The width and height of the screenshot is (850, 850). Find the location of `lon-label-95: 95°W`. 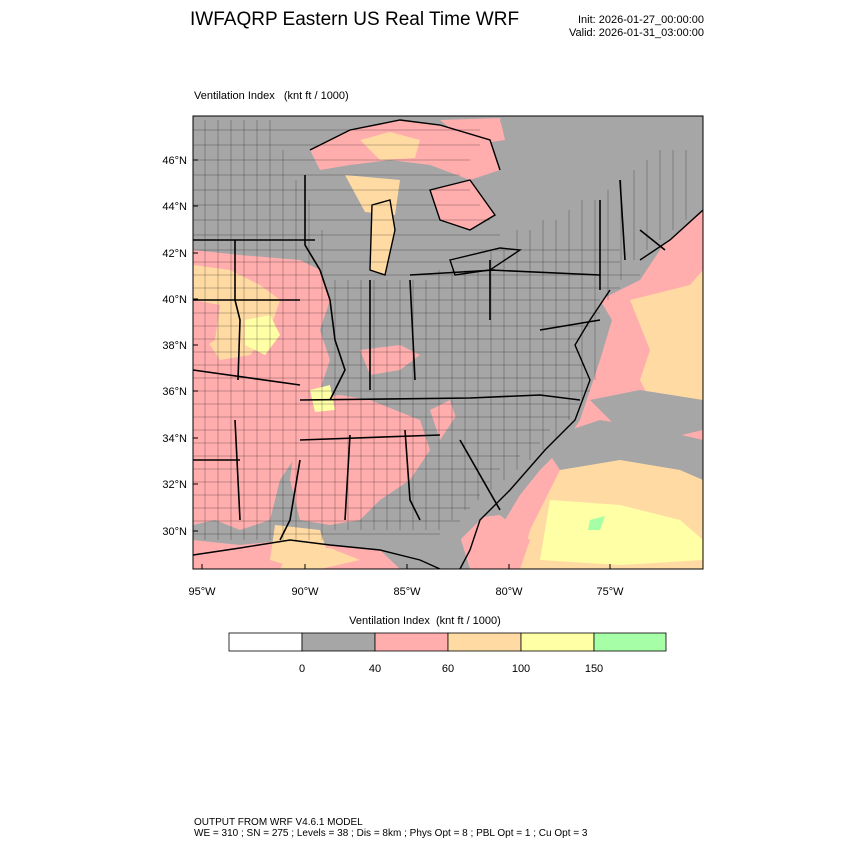

lon-label-95: 95°W is located at coordinates (202, 592).